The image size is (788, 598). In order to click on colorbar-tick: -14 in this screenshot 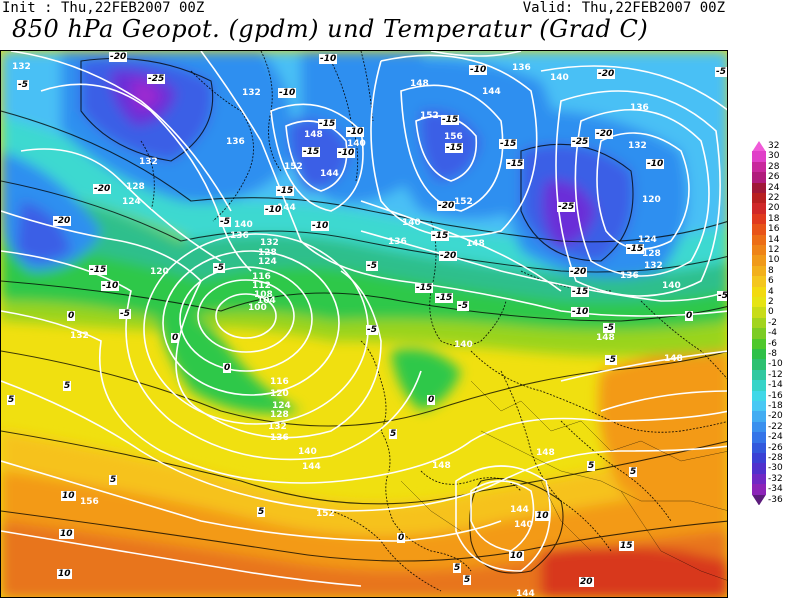, I will do `click(775, 385)`.